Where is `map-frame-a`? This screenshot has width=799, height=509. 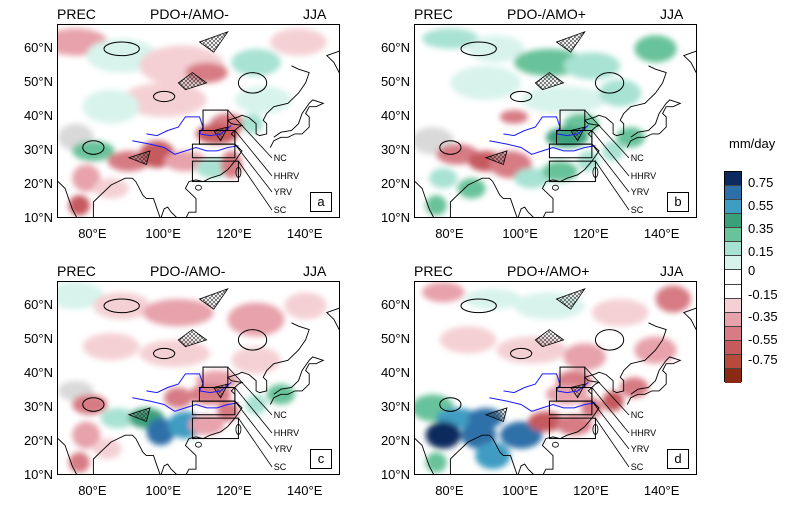 map-frame-a is located at coordinates (198, 121).